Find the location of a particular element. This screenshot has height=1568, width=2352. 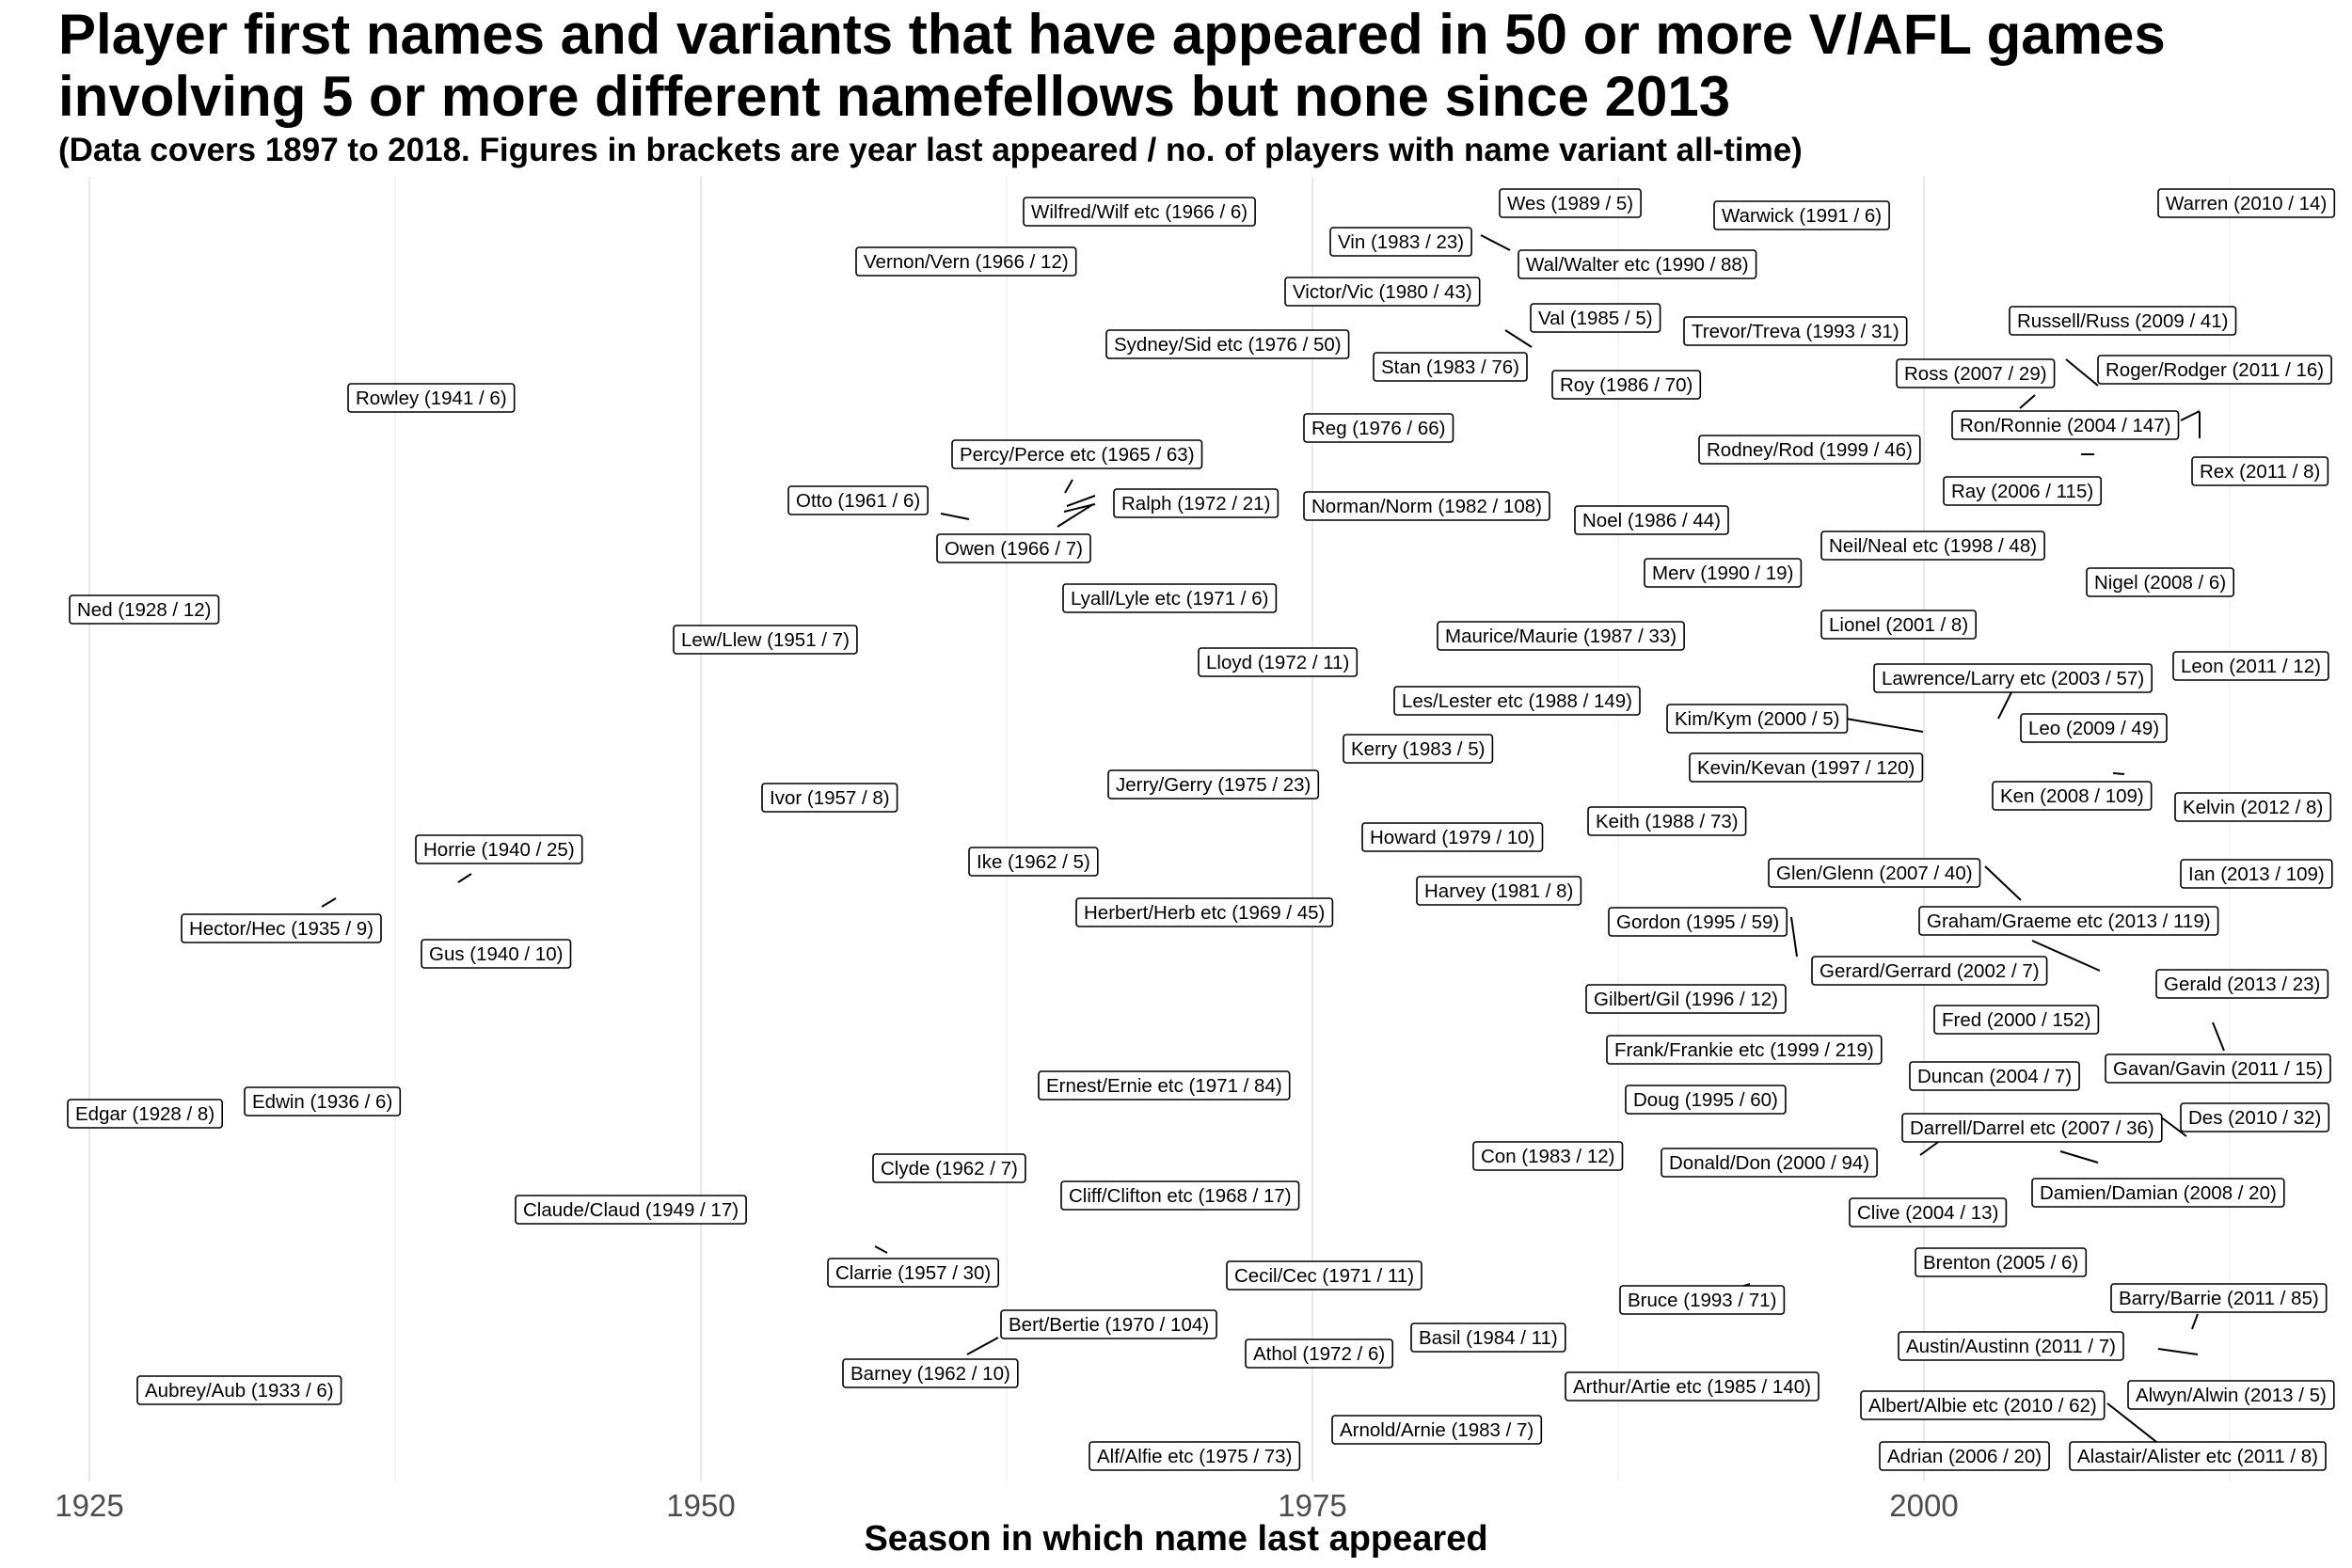

point-label: Darrell/Darrel etc (2007 / 36) is located at coordinates (2032, 1128).